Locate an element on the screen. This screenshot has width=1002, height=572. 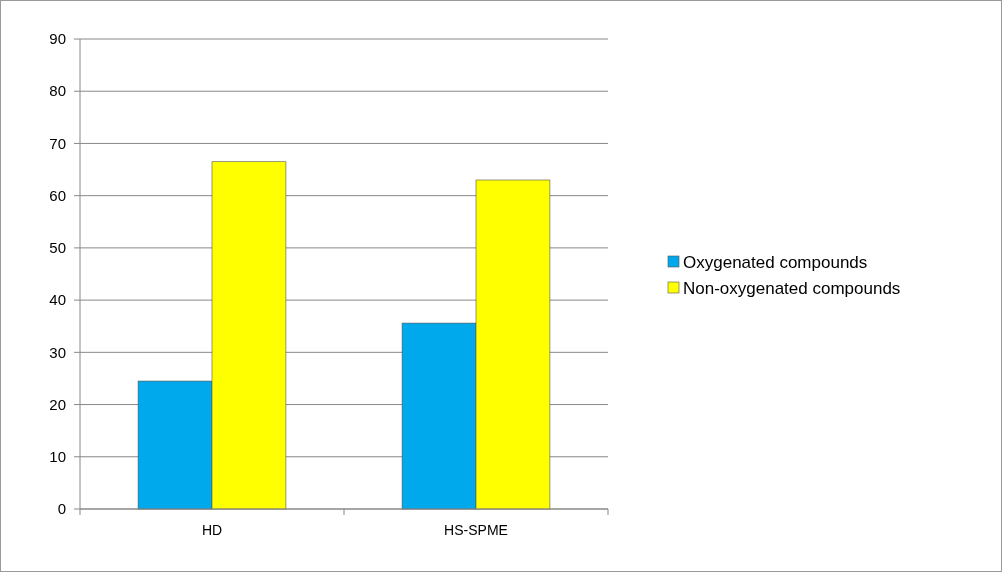
y-tick-label: 80 is located at coordinates (57, 91).